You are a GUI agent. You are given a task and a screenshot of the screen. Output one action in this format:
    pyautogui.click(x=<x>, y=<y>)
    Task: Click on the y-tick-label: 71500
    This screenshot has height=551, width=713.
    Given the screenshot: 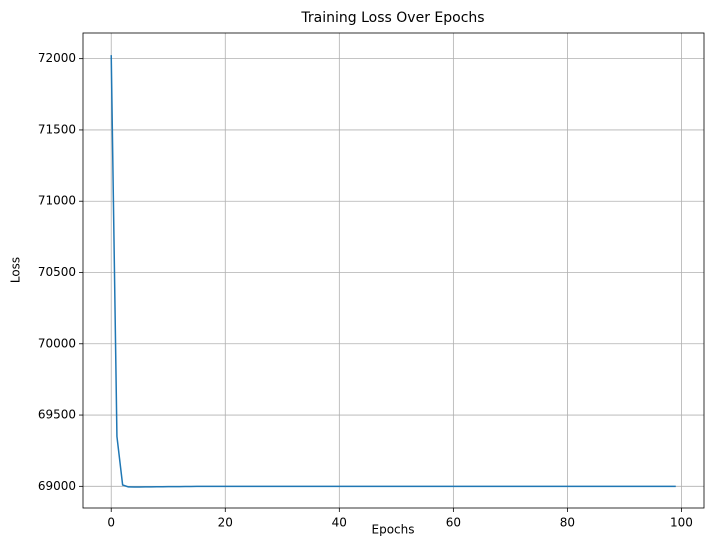 What is the action you would take?
    pyautogui.click(x=57, y=129)
    